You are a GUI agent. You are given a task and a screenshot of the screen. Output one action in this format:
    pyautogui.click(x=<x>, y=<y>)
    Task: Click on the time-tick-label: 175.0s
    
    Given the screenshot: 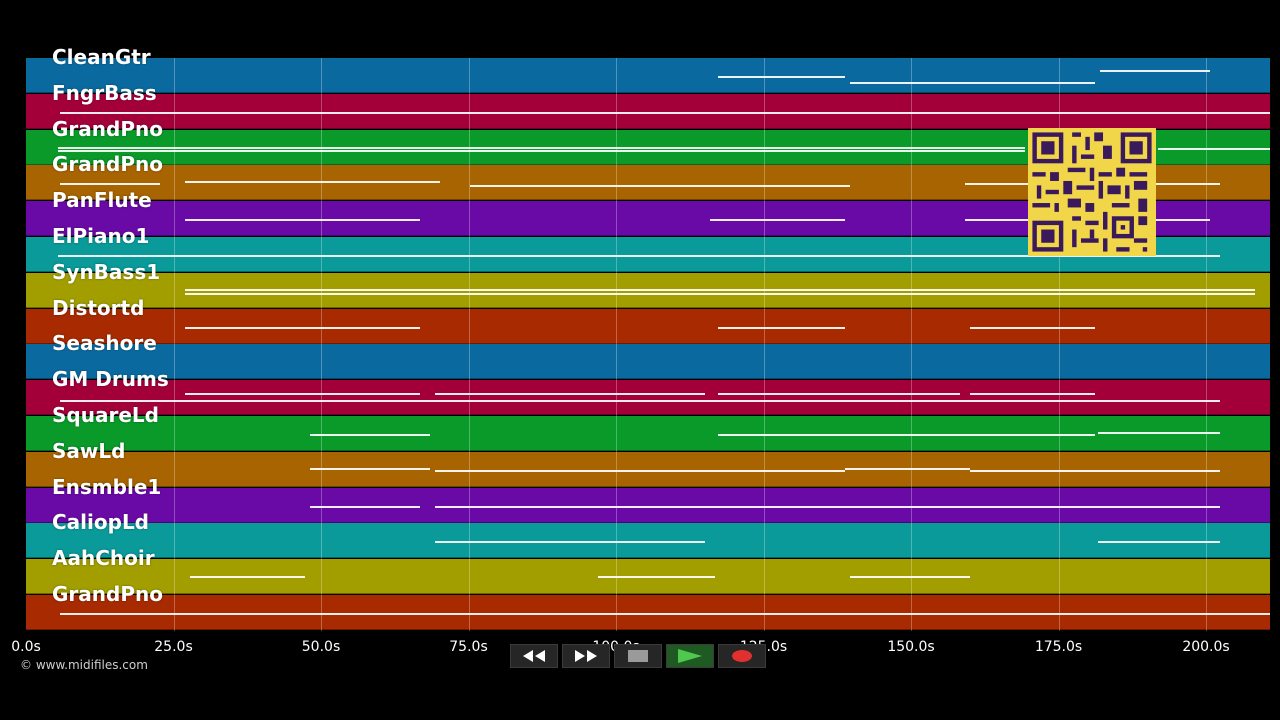 What is the action you would take?
    pyautogui.click(x=1058, y=647)
    